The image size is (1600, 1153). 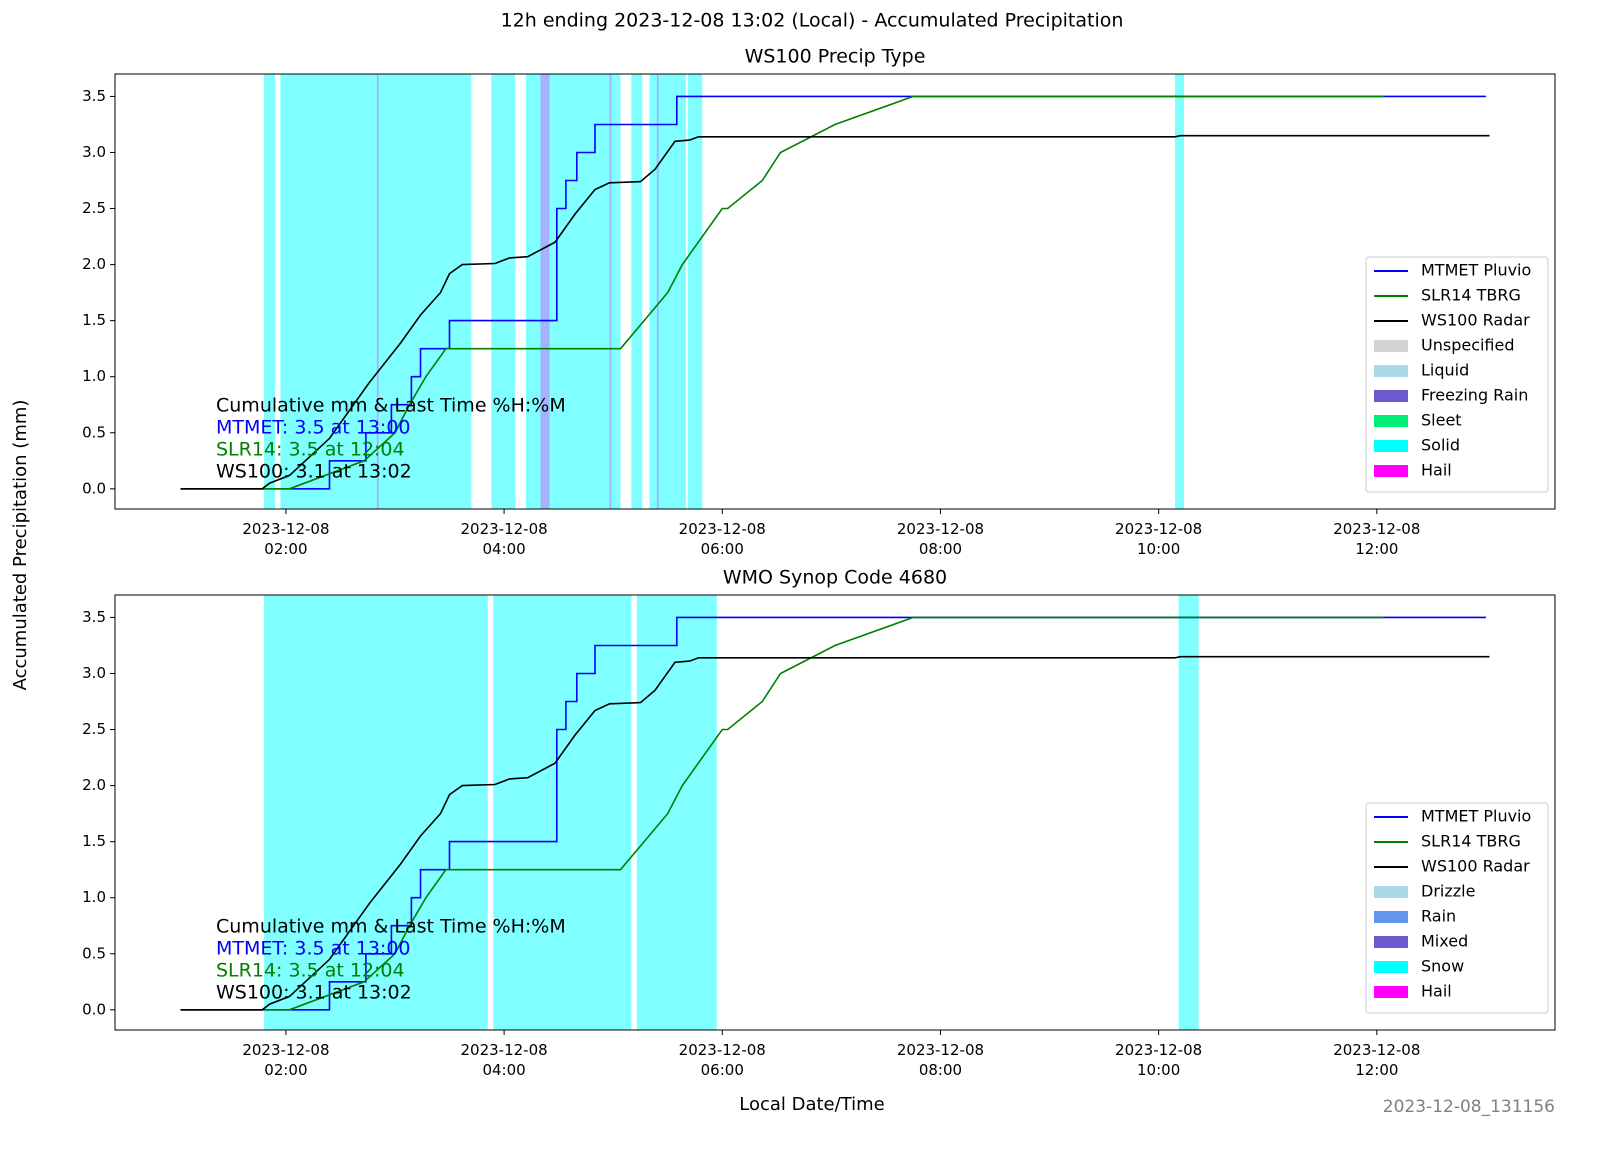 I want to click on legend-label: Mixed, so click(x=1444, y=941).